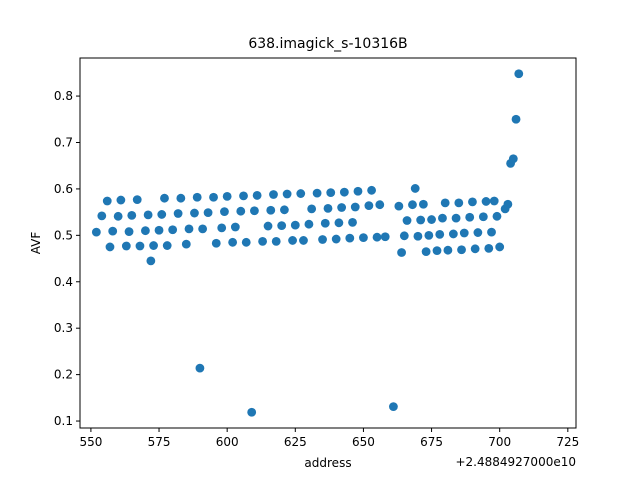 This screenshot has width=640, height=480. I want to click on x-axis-offset-label: +2.4884927000e10, so click(515, 462).